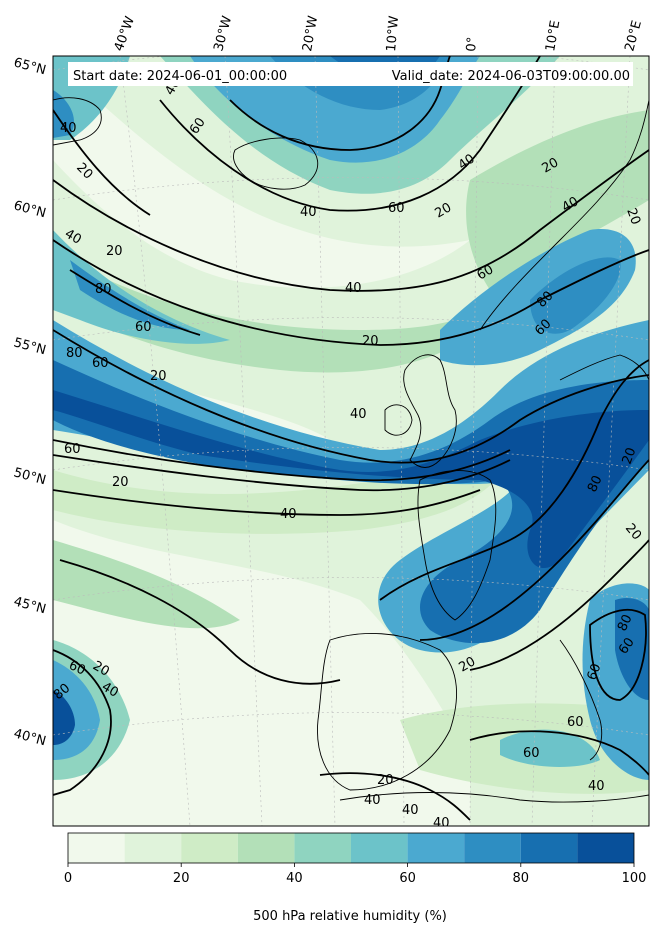  I want to click on coast-britain, so click(430, 411).